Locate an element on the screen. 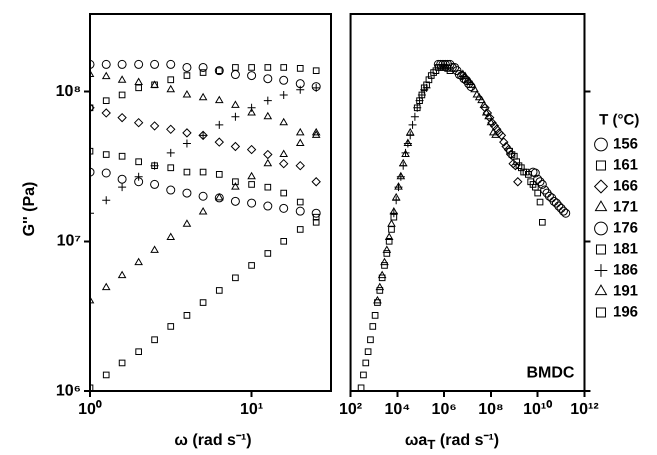  legend-label: 161 is located at coordinates (625, 165).